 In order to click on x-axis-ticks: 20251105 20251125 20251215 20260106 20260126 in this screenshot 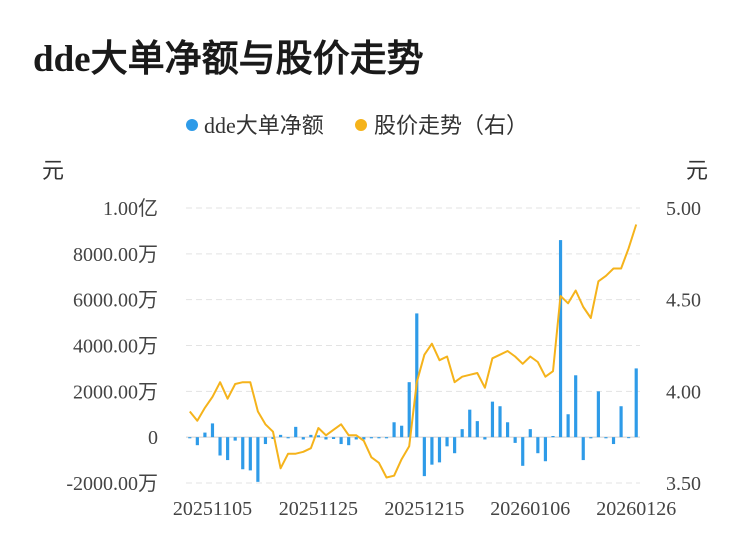, I will do `click(424, 509)`.